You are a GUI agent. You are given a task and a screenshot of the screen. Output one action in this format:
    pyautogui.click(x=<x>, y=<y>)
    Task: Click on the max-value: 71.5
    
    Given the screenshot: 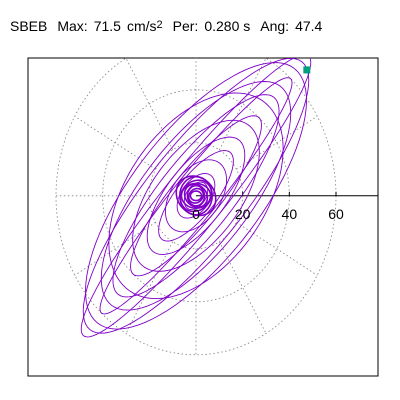 What is the action you would take?
    pyautogui.click(x=107, y=26)
    